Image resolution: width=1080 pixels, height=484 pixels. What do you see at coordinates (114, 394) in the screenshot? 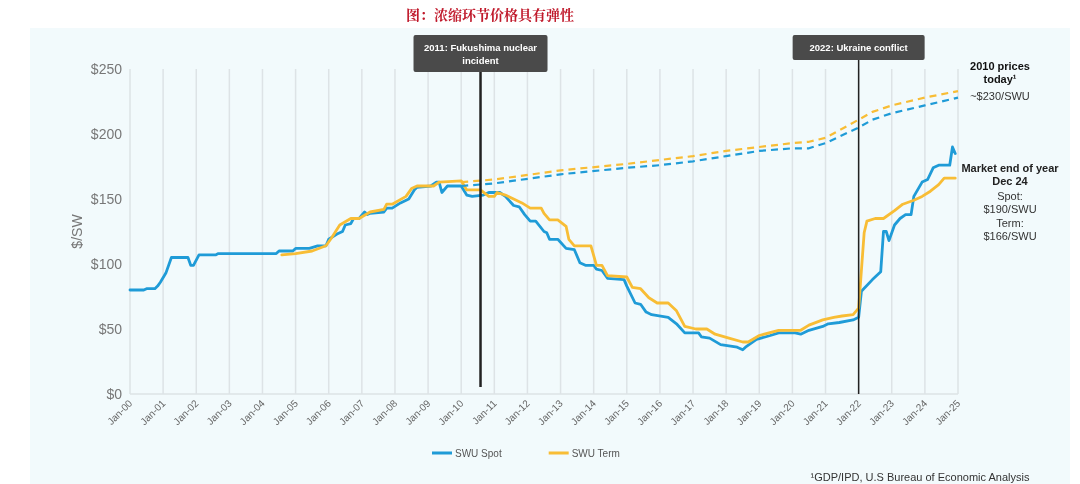
I see `y-tick-label: $0` at bounding box center [114, 394].